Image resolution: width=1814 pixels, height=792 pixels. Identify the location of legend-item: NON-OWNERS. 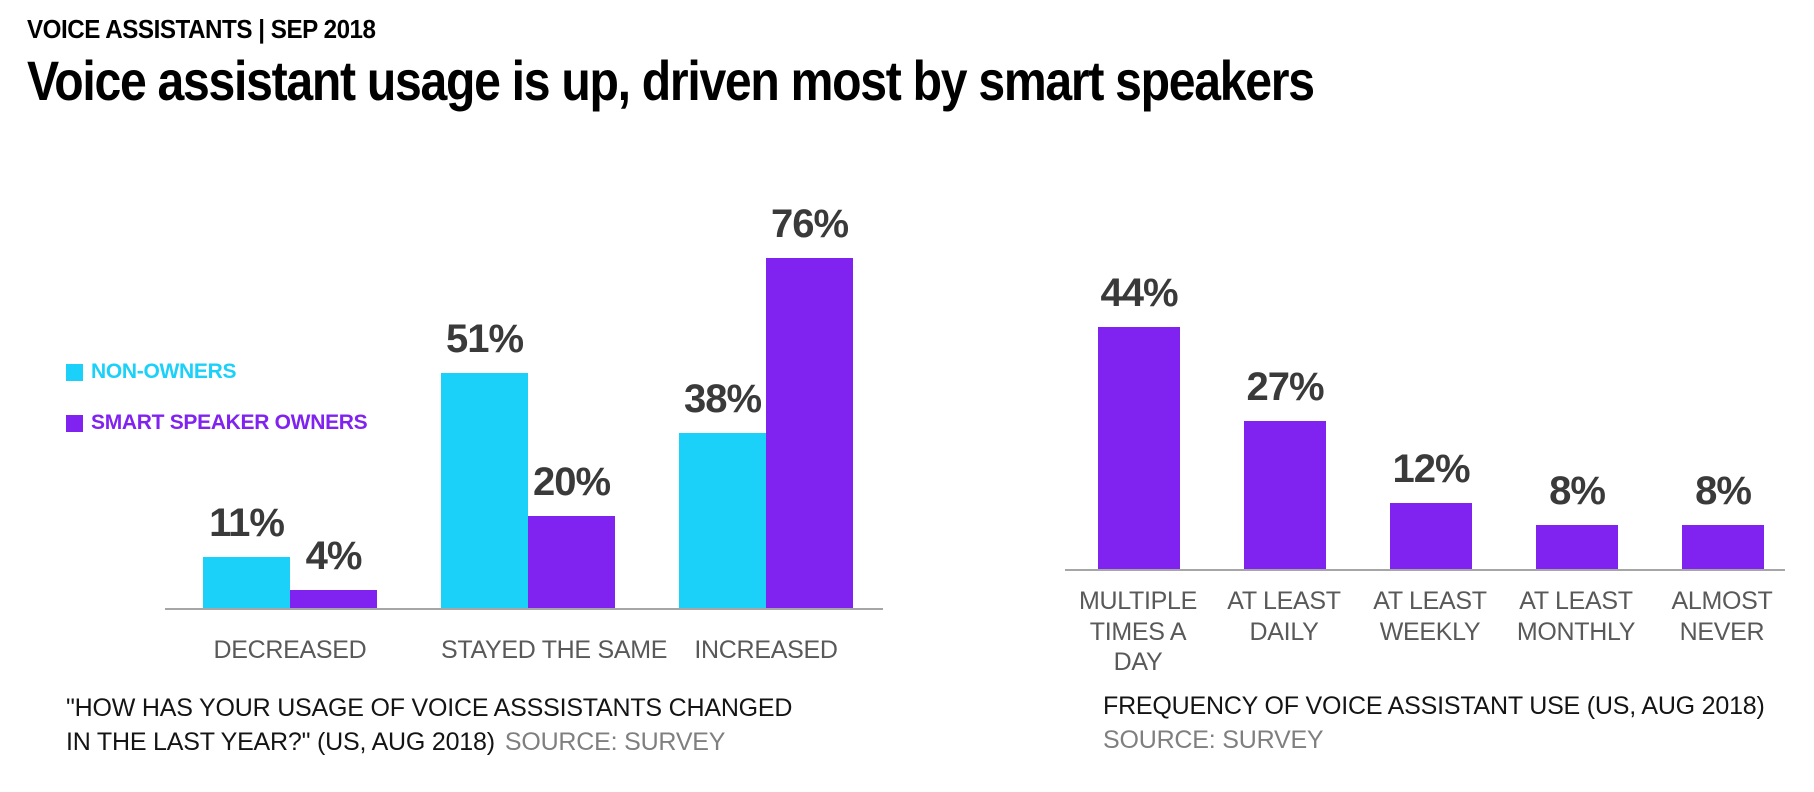
(216, 372).